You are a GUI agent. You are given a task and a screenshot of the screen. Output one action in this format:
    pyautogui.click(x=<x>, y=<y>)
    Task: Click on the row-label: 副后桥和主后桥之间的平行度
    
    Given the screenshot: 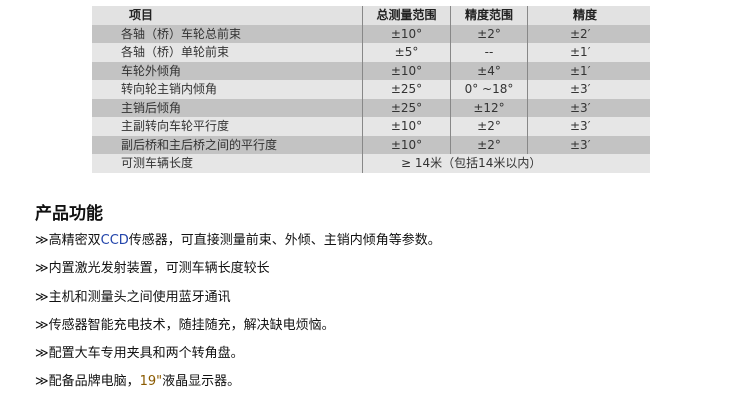 What is the action you would take?
    pyautogui.click(x=227, y=144)
    